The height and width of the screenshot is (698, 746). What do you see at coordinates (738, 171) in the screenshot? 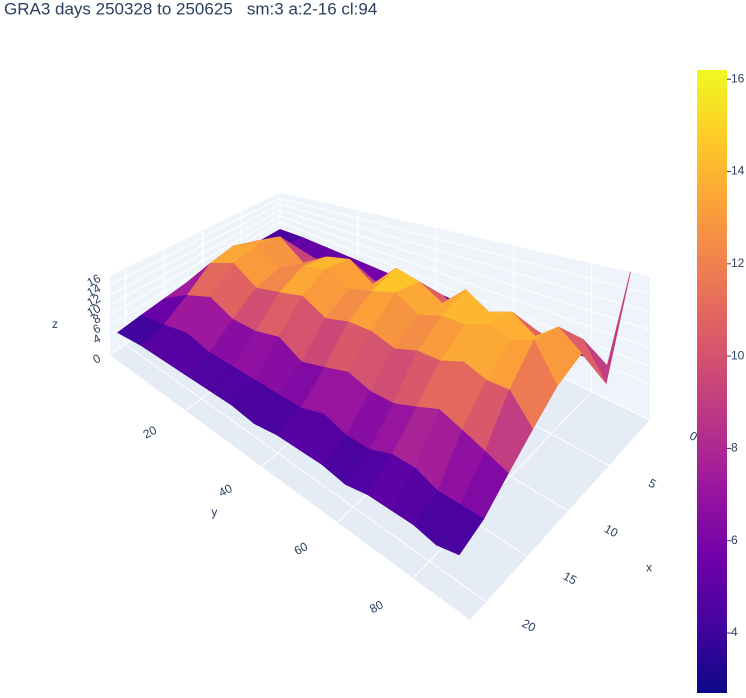
I see `colorbar-tick-label: 14` at bounding box center [738, 171].